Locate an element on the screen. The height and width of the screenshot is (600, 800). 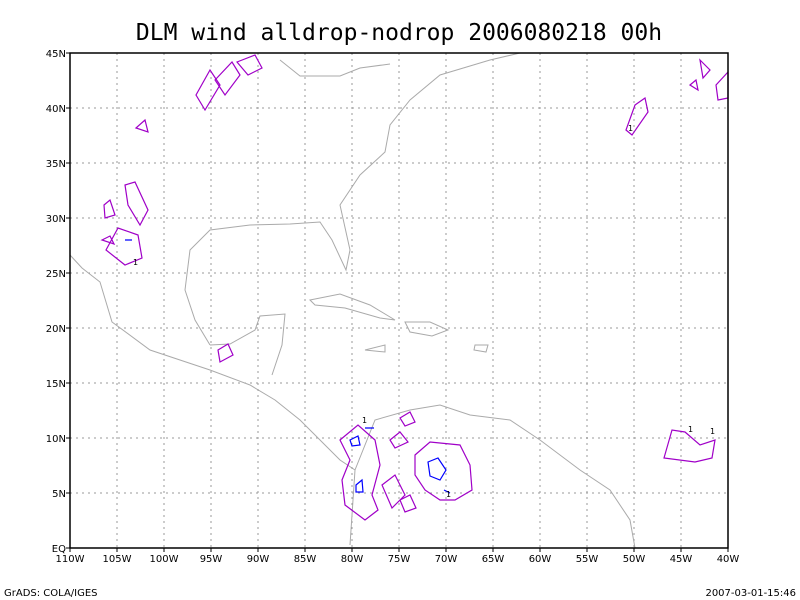
y-tick-label: 45N is located at coordinates (56, 54).